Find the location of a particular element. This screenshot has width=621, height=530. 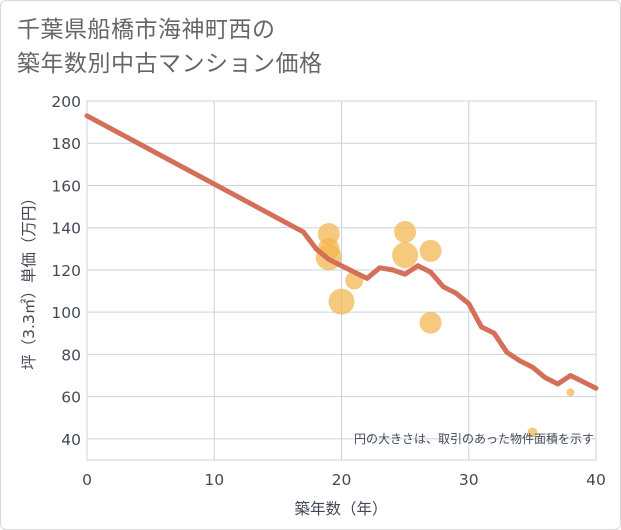

y-axis-label: 坪（3.3㎡）単価（万円） is located at coordinates (29, 280).